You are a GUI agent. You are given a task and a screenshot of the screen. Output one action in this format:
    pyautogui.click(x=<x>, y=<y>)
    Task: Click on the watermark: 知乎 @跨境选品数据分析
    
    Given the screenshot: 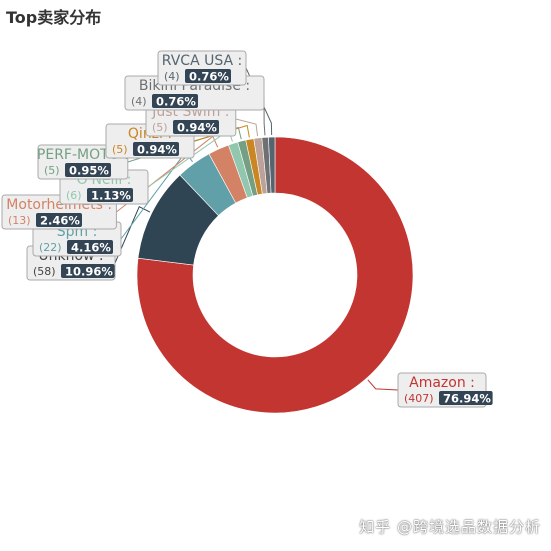 What is the action you would take?
    pyautogui.click(x=450, y=527)
    